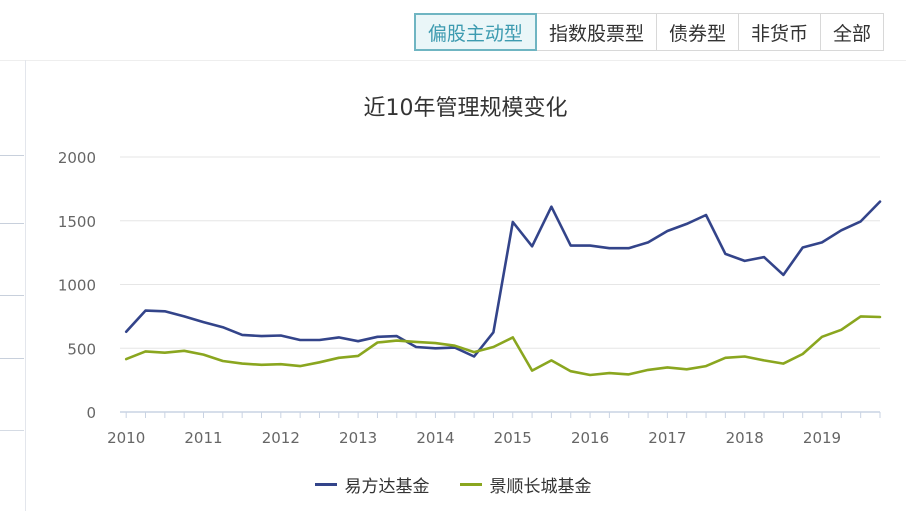 This screenshot has height=511, width=906. What do you see at coordinates (465, 108) in the screenshot?
I see `chart-title: 近10年管理规模变化` at bounding box center [465, 108].